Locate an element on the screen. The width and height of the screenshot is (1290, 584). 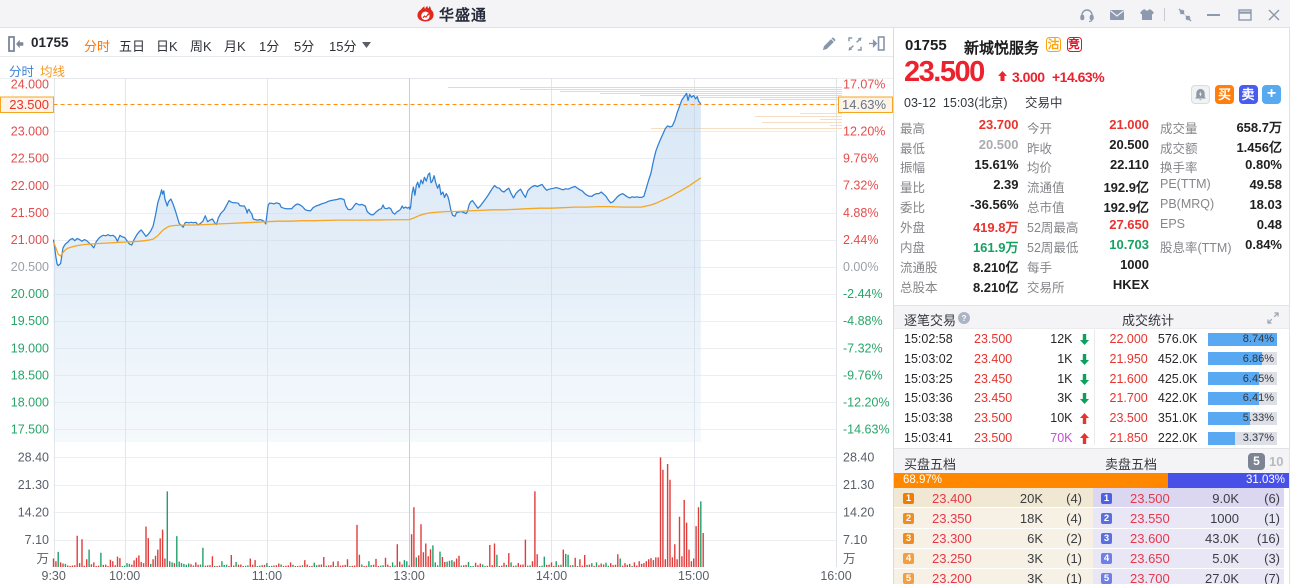
svg-text: -9.76% is located at coordinates (863, 375).